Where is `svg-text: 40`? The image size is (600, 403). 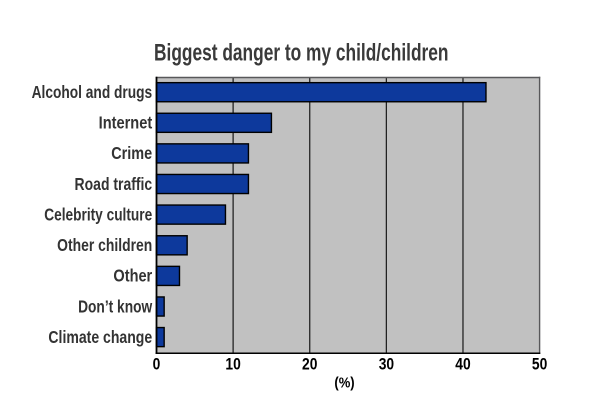
svg-text: 40 is located at coordinates (462, 365).